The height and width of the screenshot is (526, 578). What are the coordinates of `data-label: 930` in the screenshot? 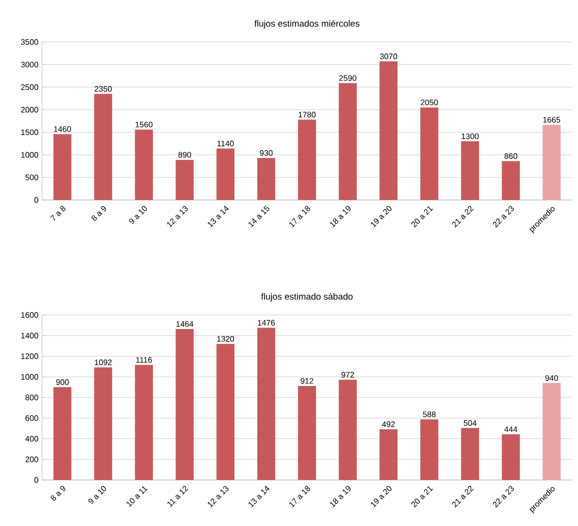 It's located at (266, 153).